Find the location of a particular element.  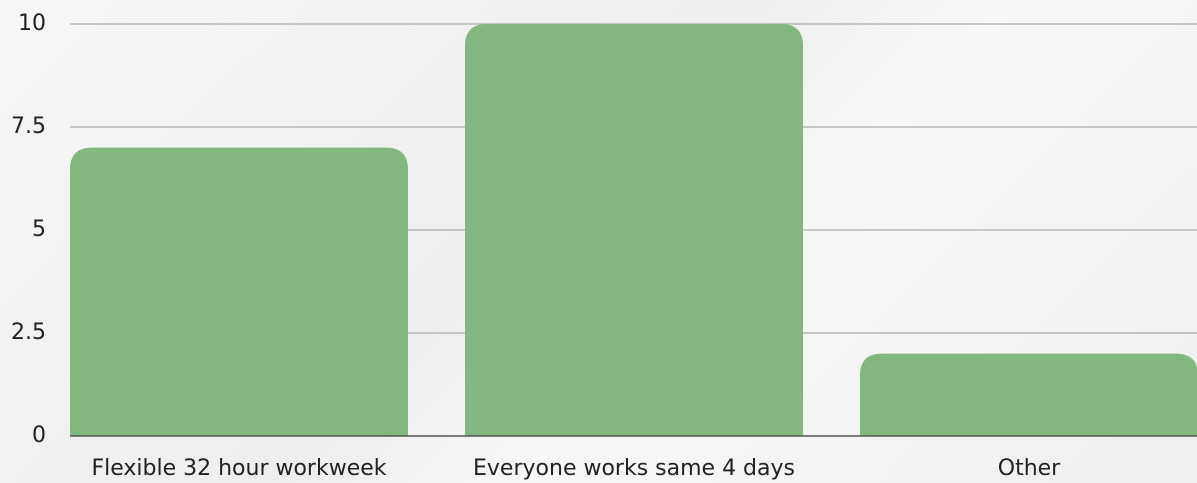

y-tick-label: 2.5 is located at coordinates (28, 332).